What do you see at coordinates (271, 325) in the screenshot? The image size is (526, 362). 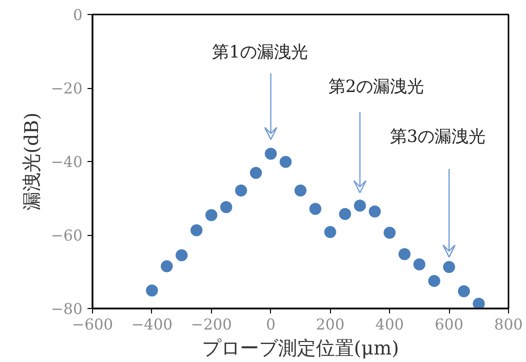 I see `x-tick-label: 0` at bounding box center [271, 325].